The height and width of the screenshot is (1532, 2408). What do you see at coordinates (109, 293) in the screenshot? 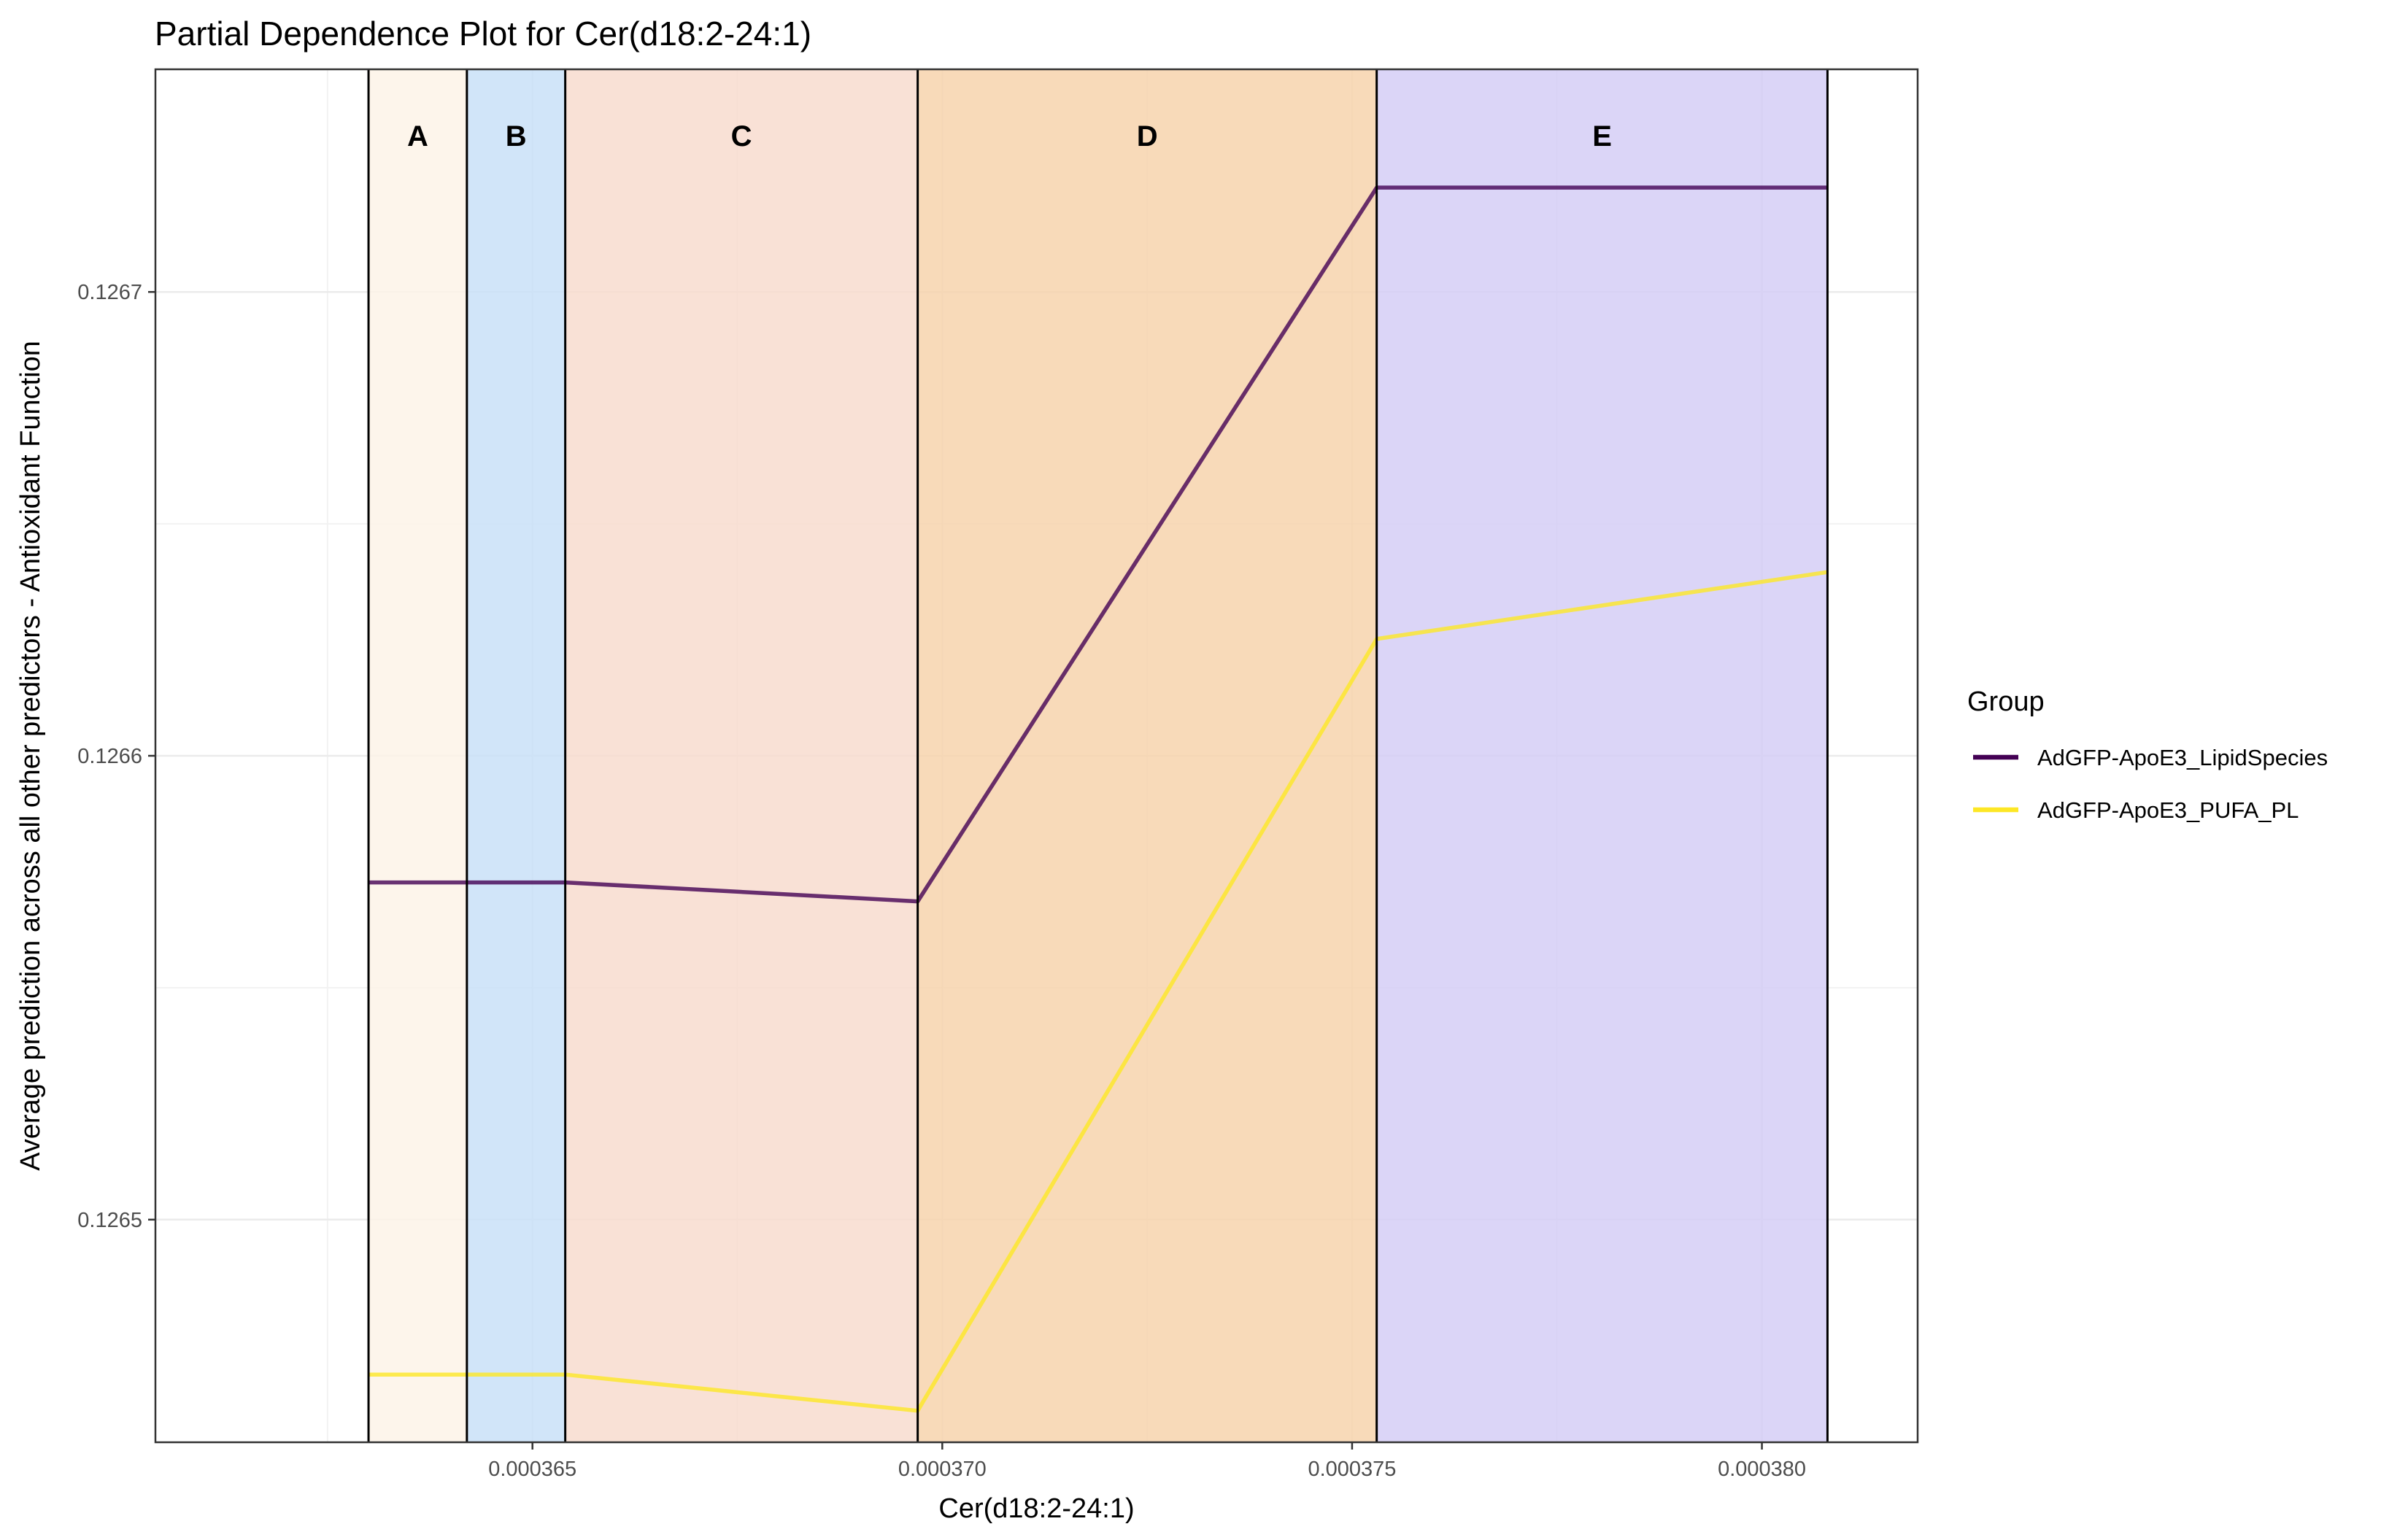
I see `y-tick-label: 0.1267` at bounding box center [109, 293].